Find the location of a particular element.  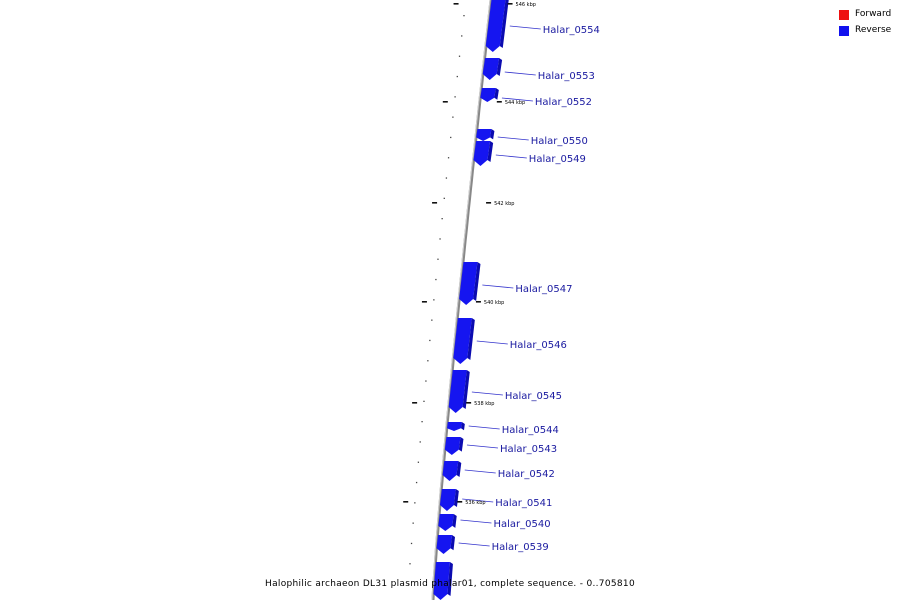

position-marker-label: 542 kbp is located at coordinates (504, 204).